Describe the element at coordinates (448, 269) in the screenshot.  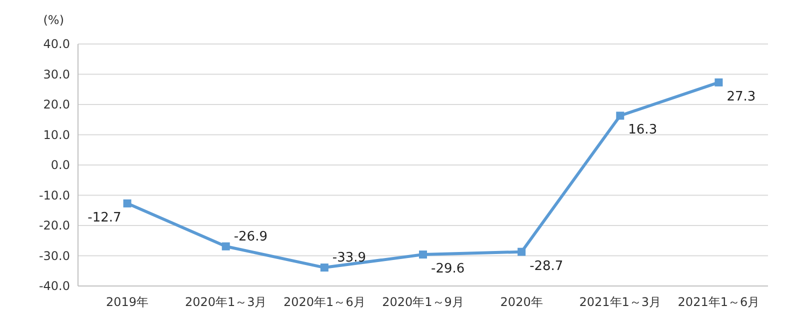
I see `data-label: -29.6` at that location.